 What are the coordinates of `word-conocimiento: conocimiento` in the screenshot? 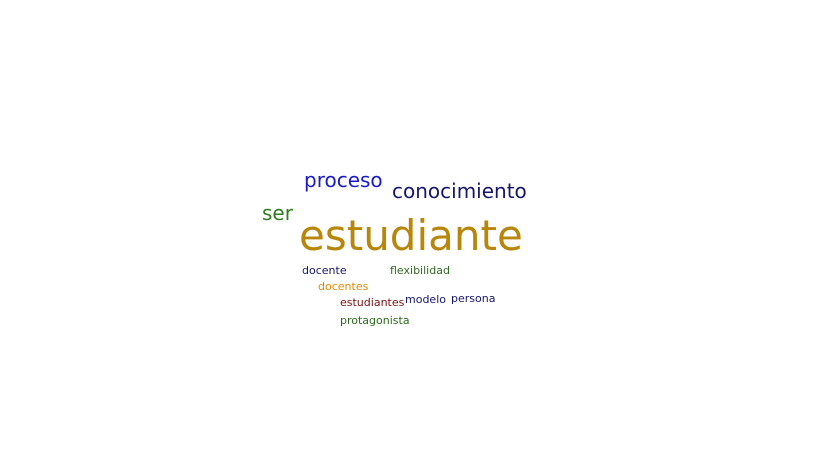 It's located at (459, 191).